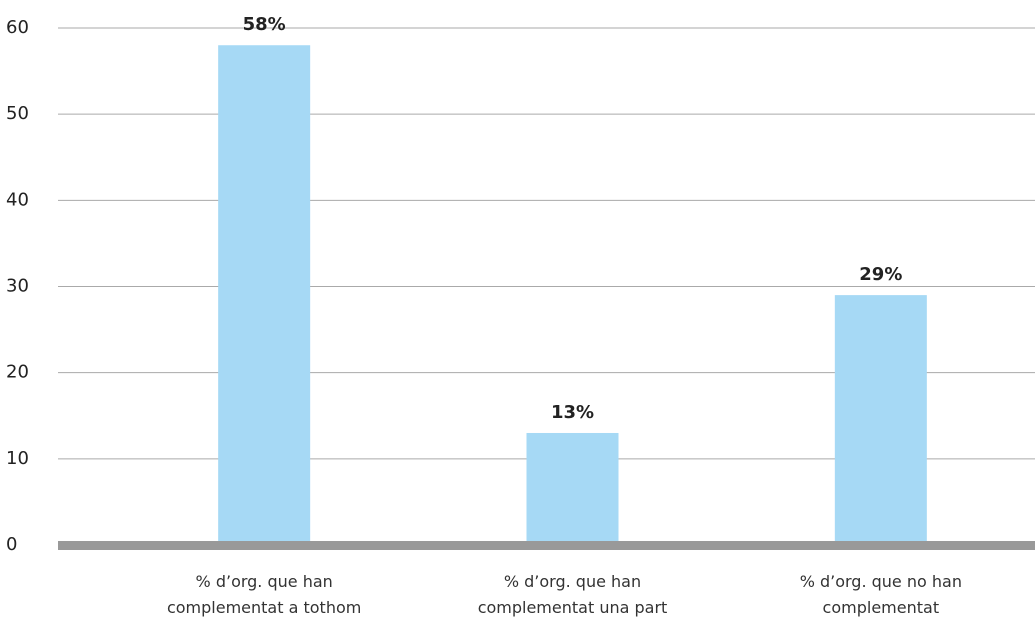 Image resolution: width=1035 pixels, height=624 pixels. Describe the element at coordinates (573, 607) in the screenshot. I see `x-tick-label-line: complementat una part` at that location.